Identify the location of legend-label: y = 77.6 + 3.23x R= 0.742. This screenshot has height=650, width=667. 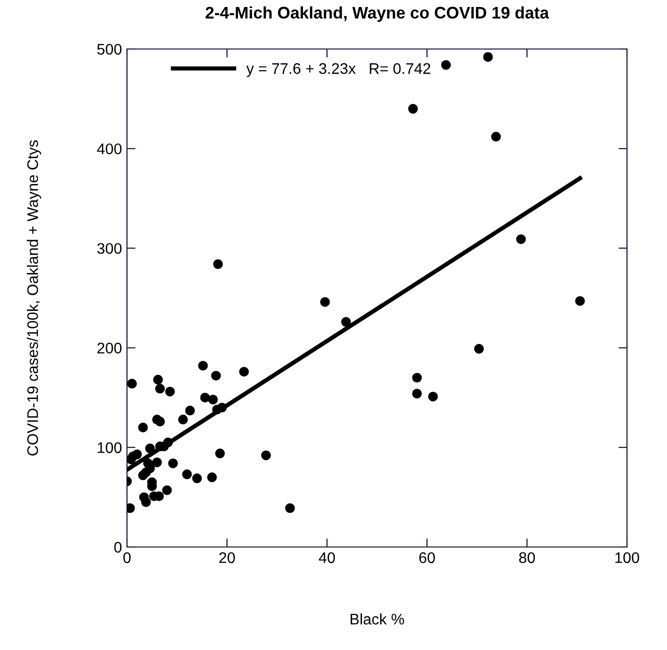
(338, 70).